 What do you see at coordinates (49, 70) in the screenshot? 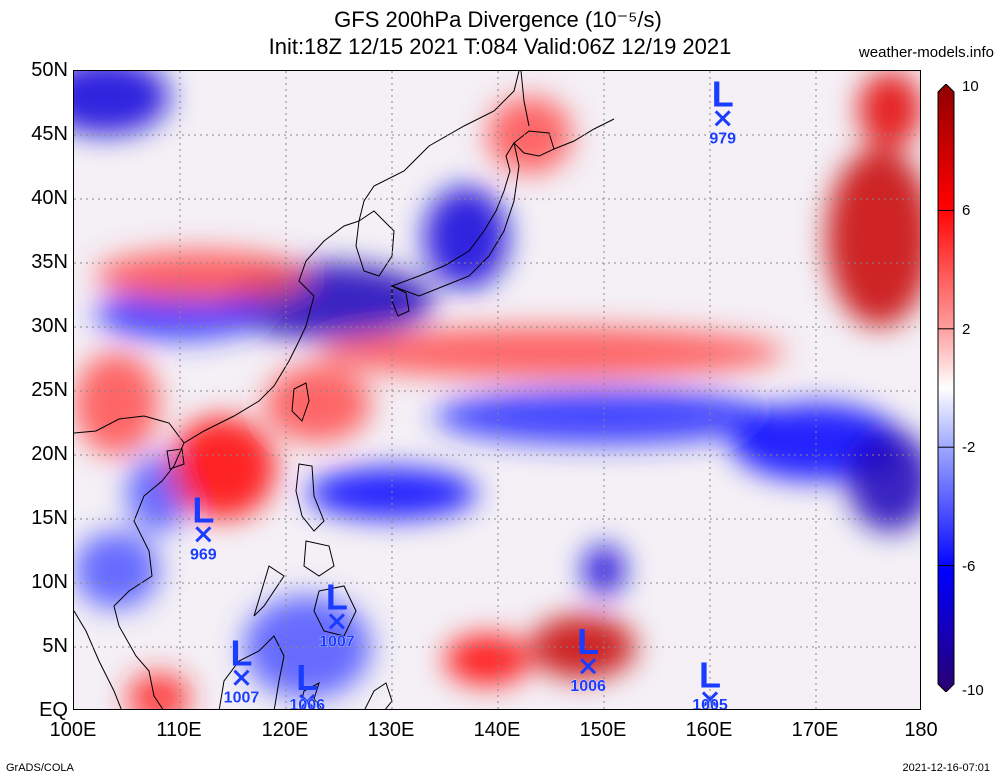
I see `lat-label: 50N` at bounding box center [49, 70].